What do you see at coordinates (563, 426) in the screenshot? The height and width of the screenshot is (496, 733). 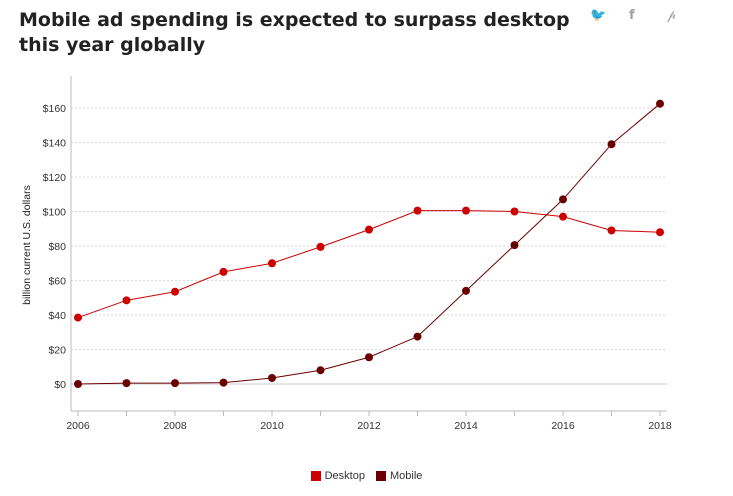 I see `x-tick-label: 2016` at bounding box center [563, 426].